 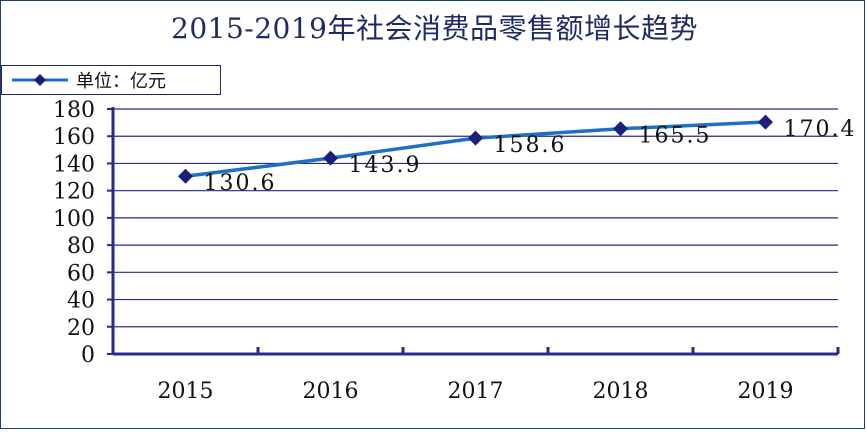 What do you see at coordinates (40, 80) in the screenshot?
I see `legend-swatch` at bounding box center [40, 80].